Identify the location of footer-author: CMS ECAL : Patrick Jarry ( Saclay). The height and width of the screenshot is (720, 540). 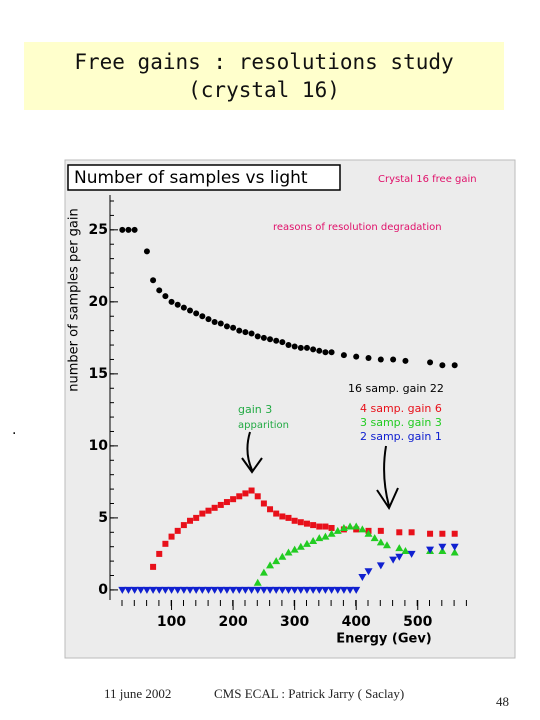
(309, 693).